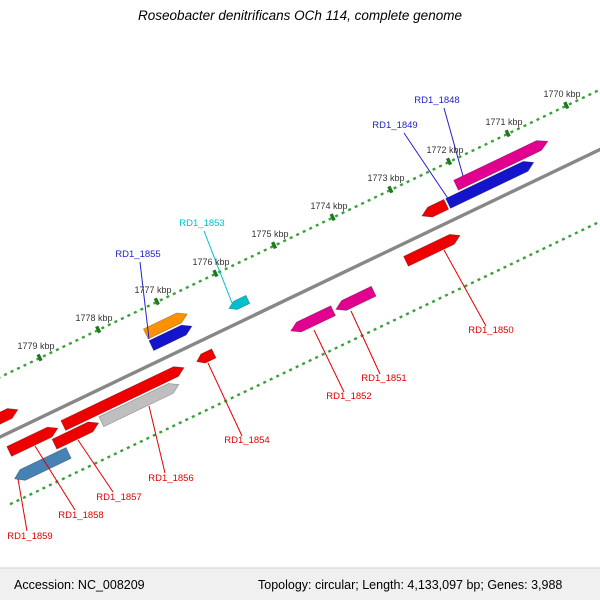  What do you see at coordinates (348, 396) in the screenshot?
I see `gene-label-rd1-1852: RD1_1852` at bounding box center [348, 396].